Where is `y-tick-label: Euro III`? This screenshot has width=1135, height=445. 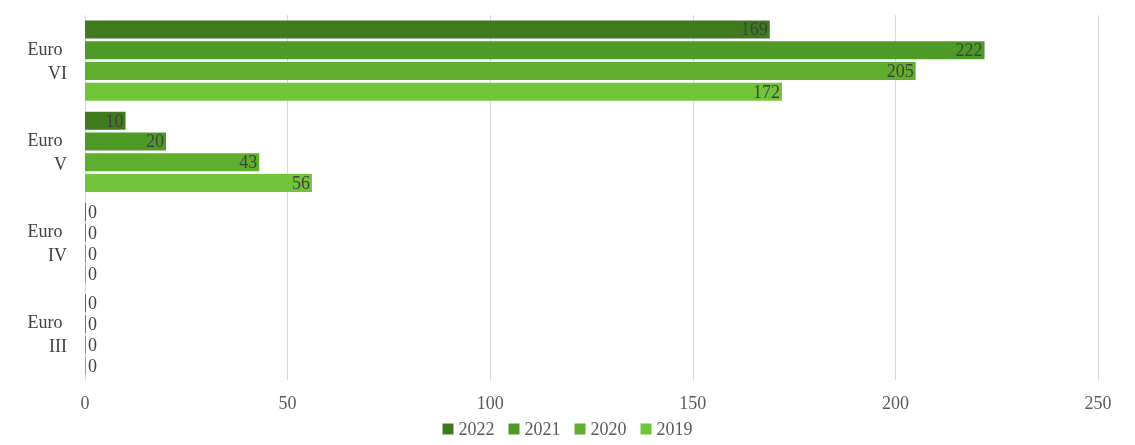 y-tick-label: Euro III is located at coordinates (47, 334).